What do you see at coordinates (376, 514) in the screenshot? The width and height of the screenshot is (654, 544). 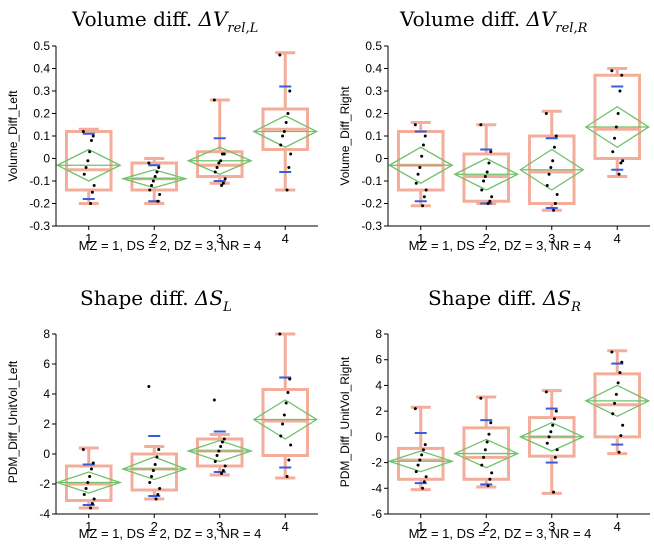 I see `y-tick-label: -6` at bounding box center [376, 514].